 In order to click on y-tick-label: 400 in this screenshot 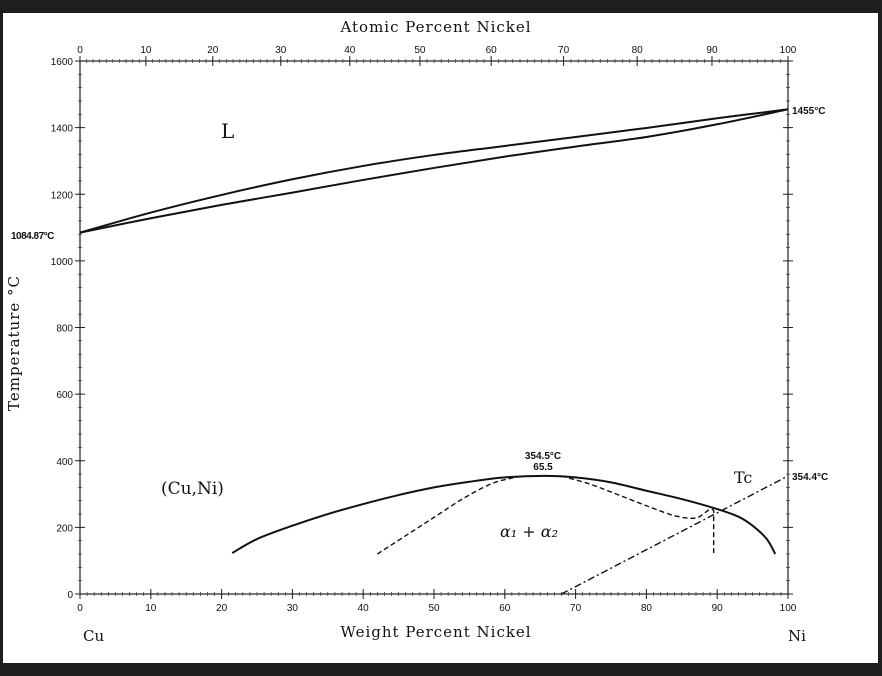, I will do `click(64, 462)`.